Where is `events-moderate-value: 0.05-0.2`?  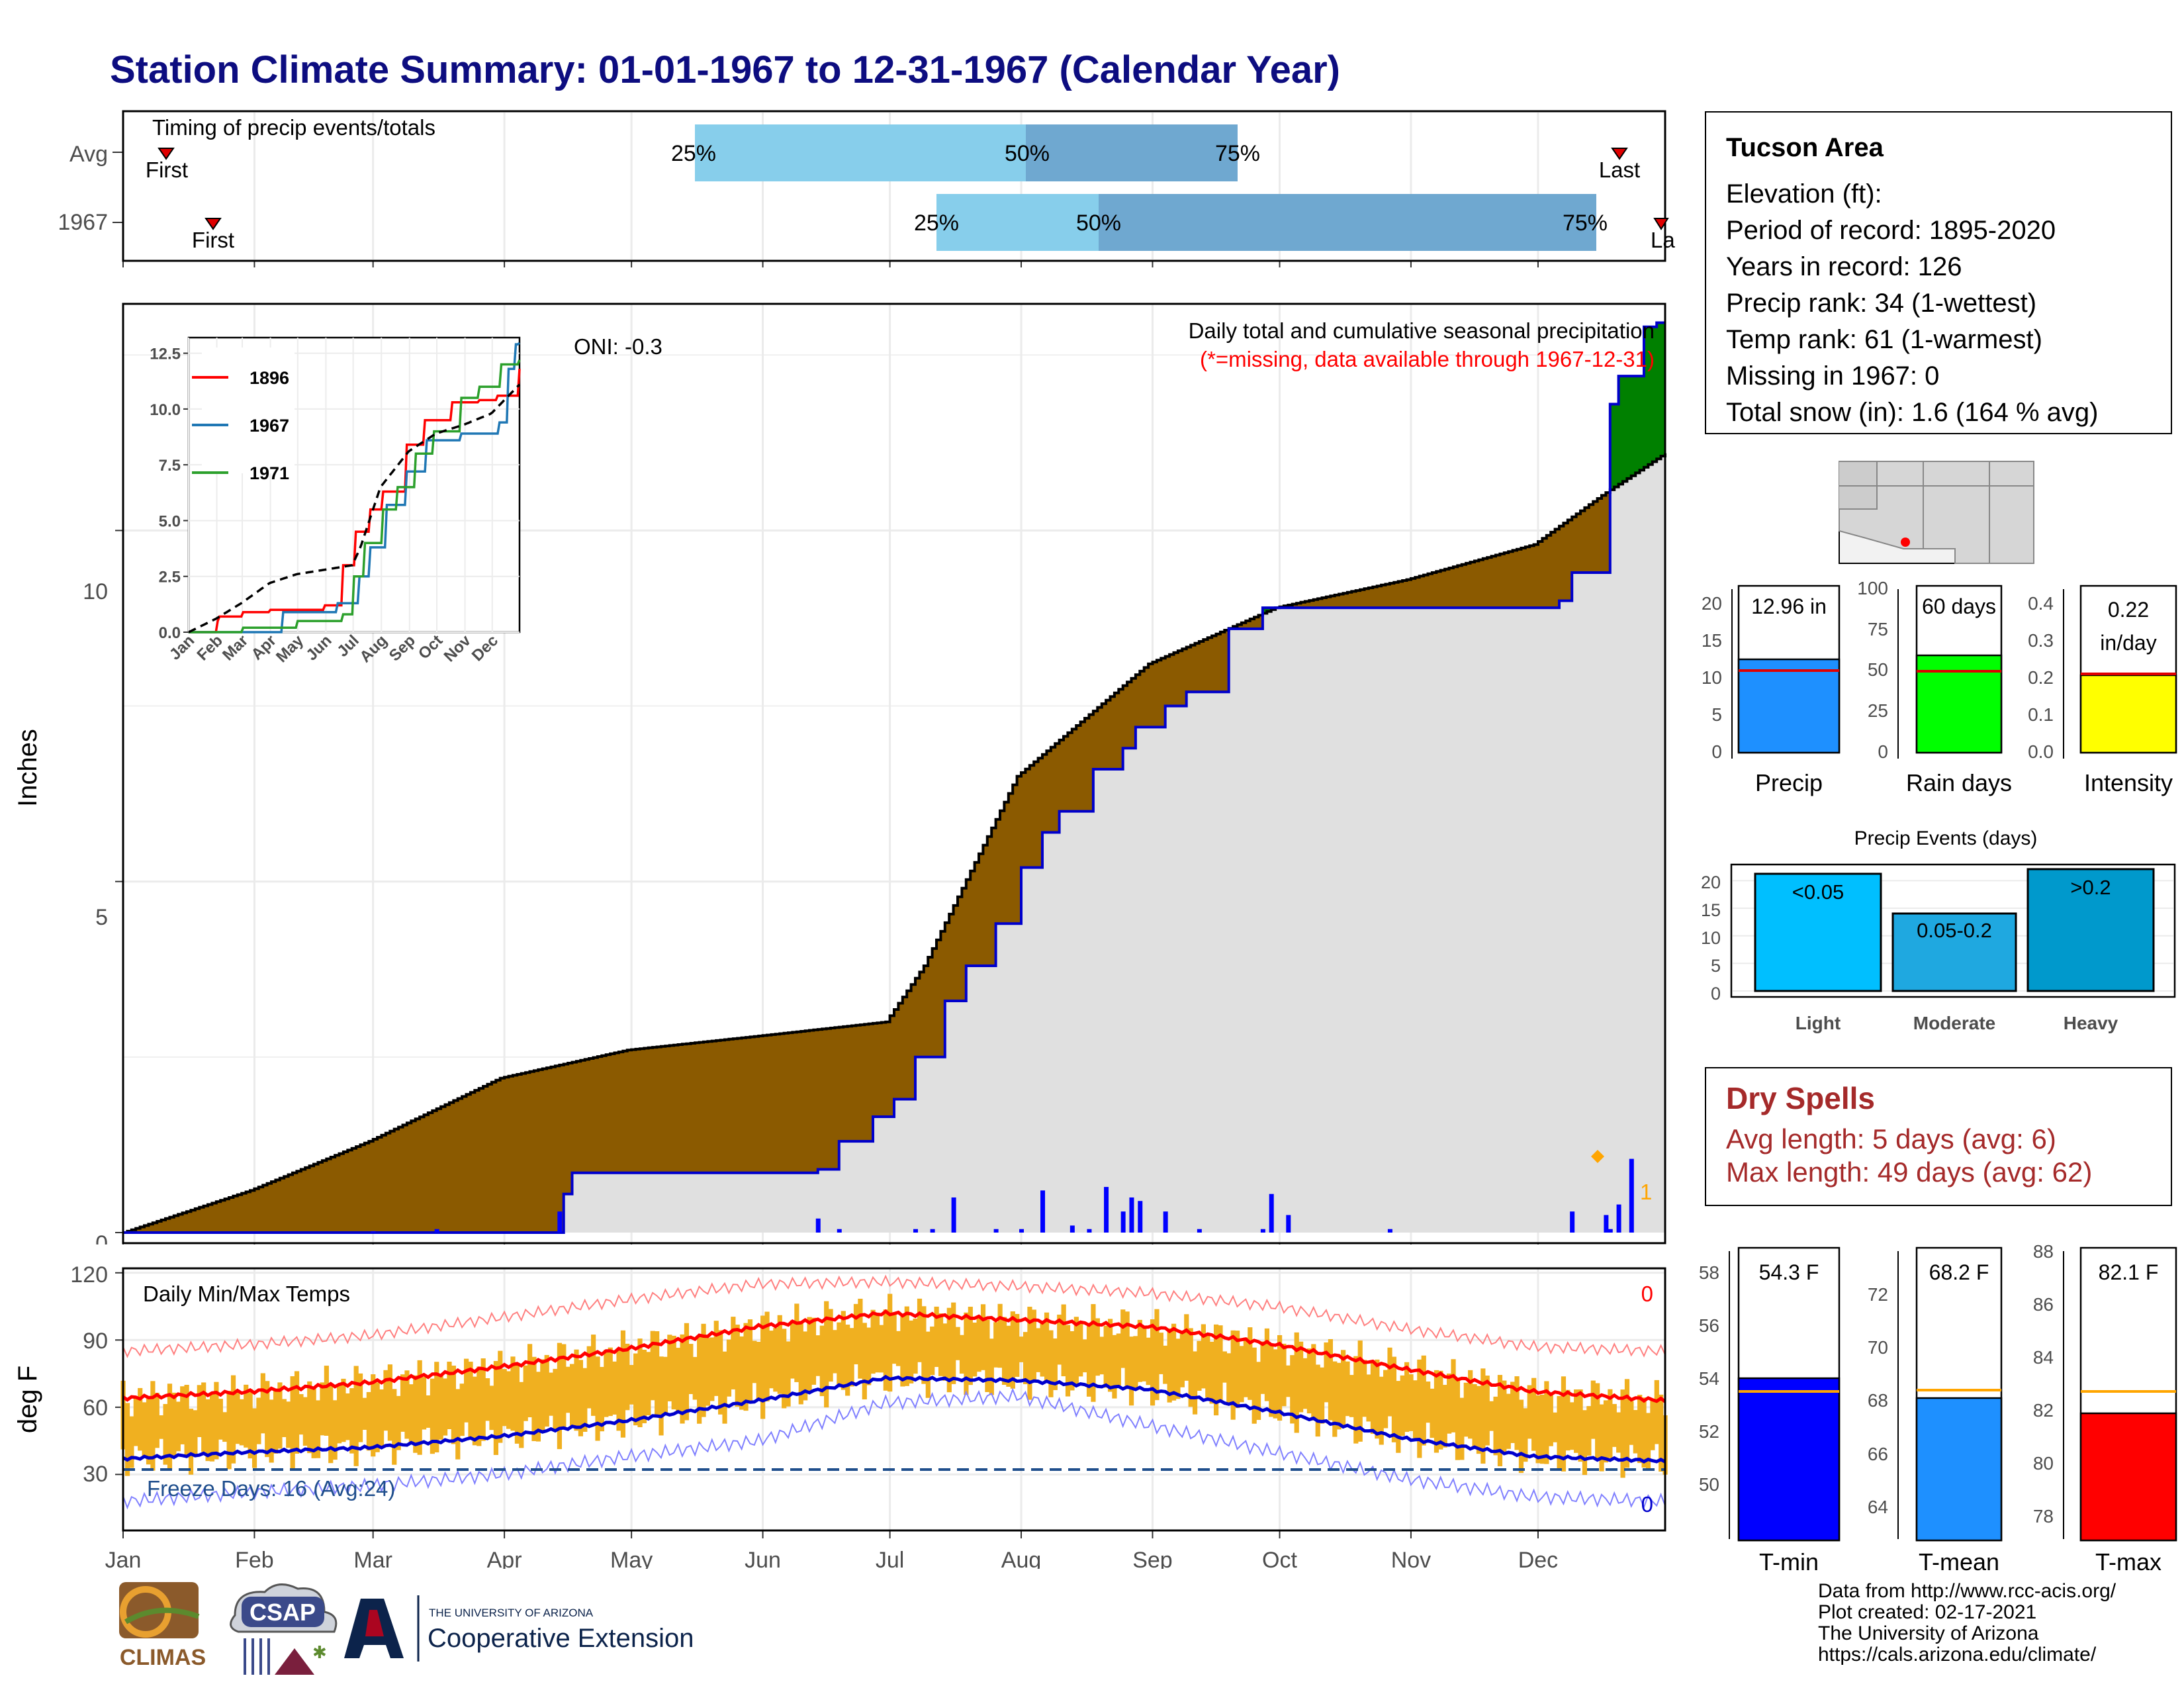 events-moderate-value: 0.05-0.2 is located at coordinates (1954, 930).